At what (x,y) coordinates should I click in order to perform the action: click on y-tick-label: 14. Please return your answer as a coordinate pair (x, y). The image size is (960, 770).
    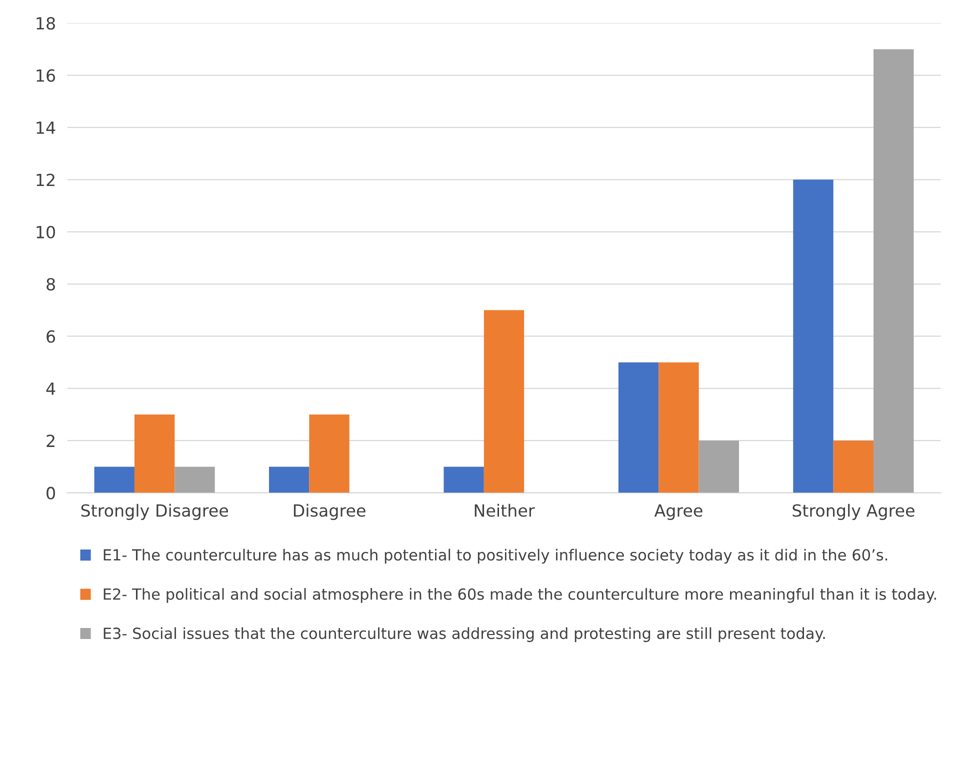
    Looking at the image, I should click on (46, 128).